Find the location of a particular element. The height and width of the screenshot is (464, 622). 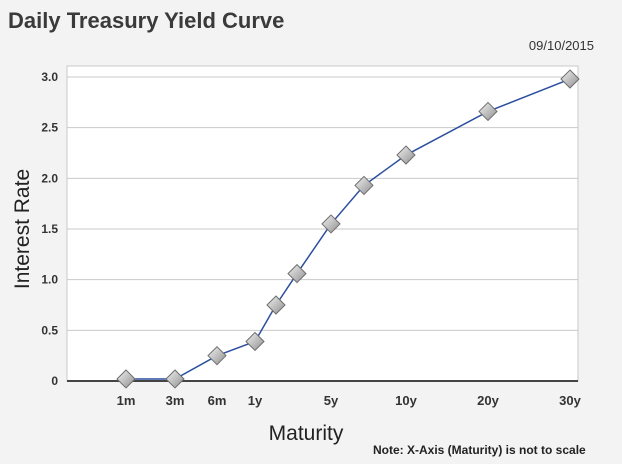

data-point-7y is located at coordinates (364, 185).